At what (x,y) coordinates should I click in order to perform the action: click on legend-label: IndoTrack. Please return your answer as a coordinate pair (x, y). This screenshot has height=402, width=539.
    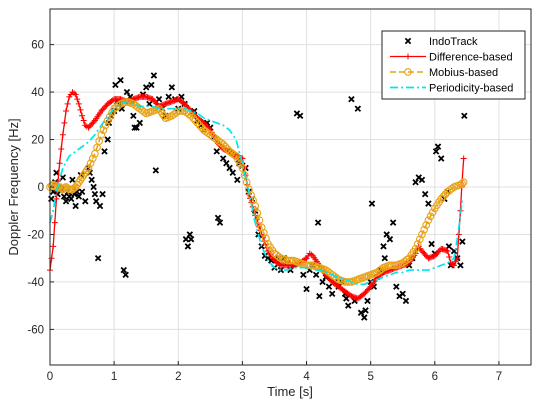
    Looking at the image, I should click on (453, 42).